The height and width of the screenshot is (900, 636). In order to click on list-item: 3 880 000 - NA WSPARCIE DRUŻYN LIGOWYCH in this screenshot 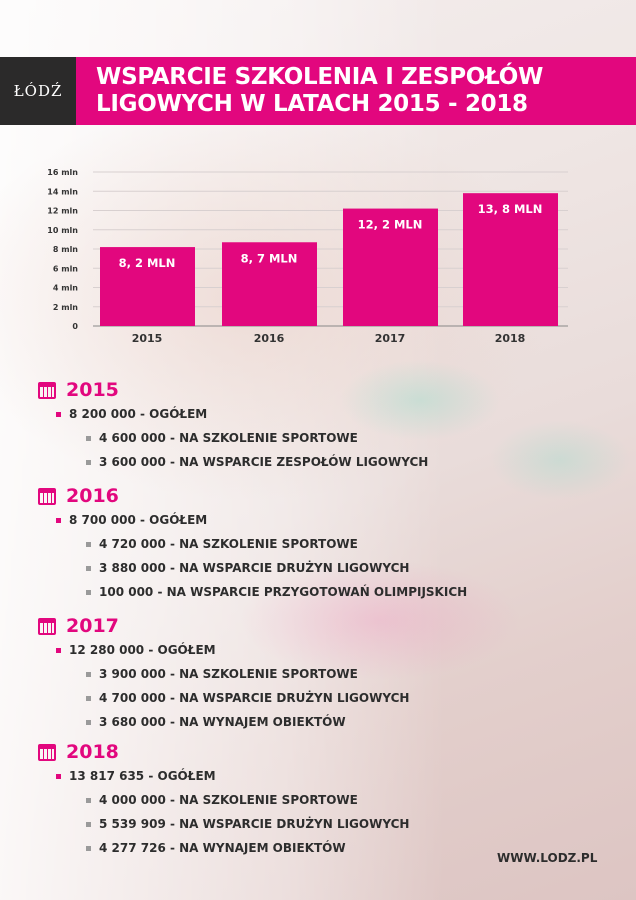, I will do `click(276, 568)`.